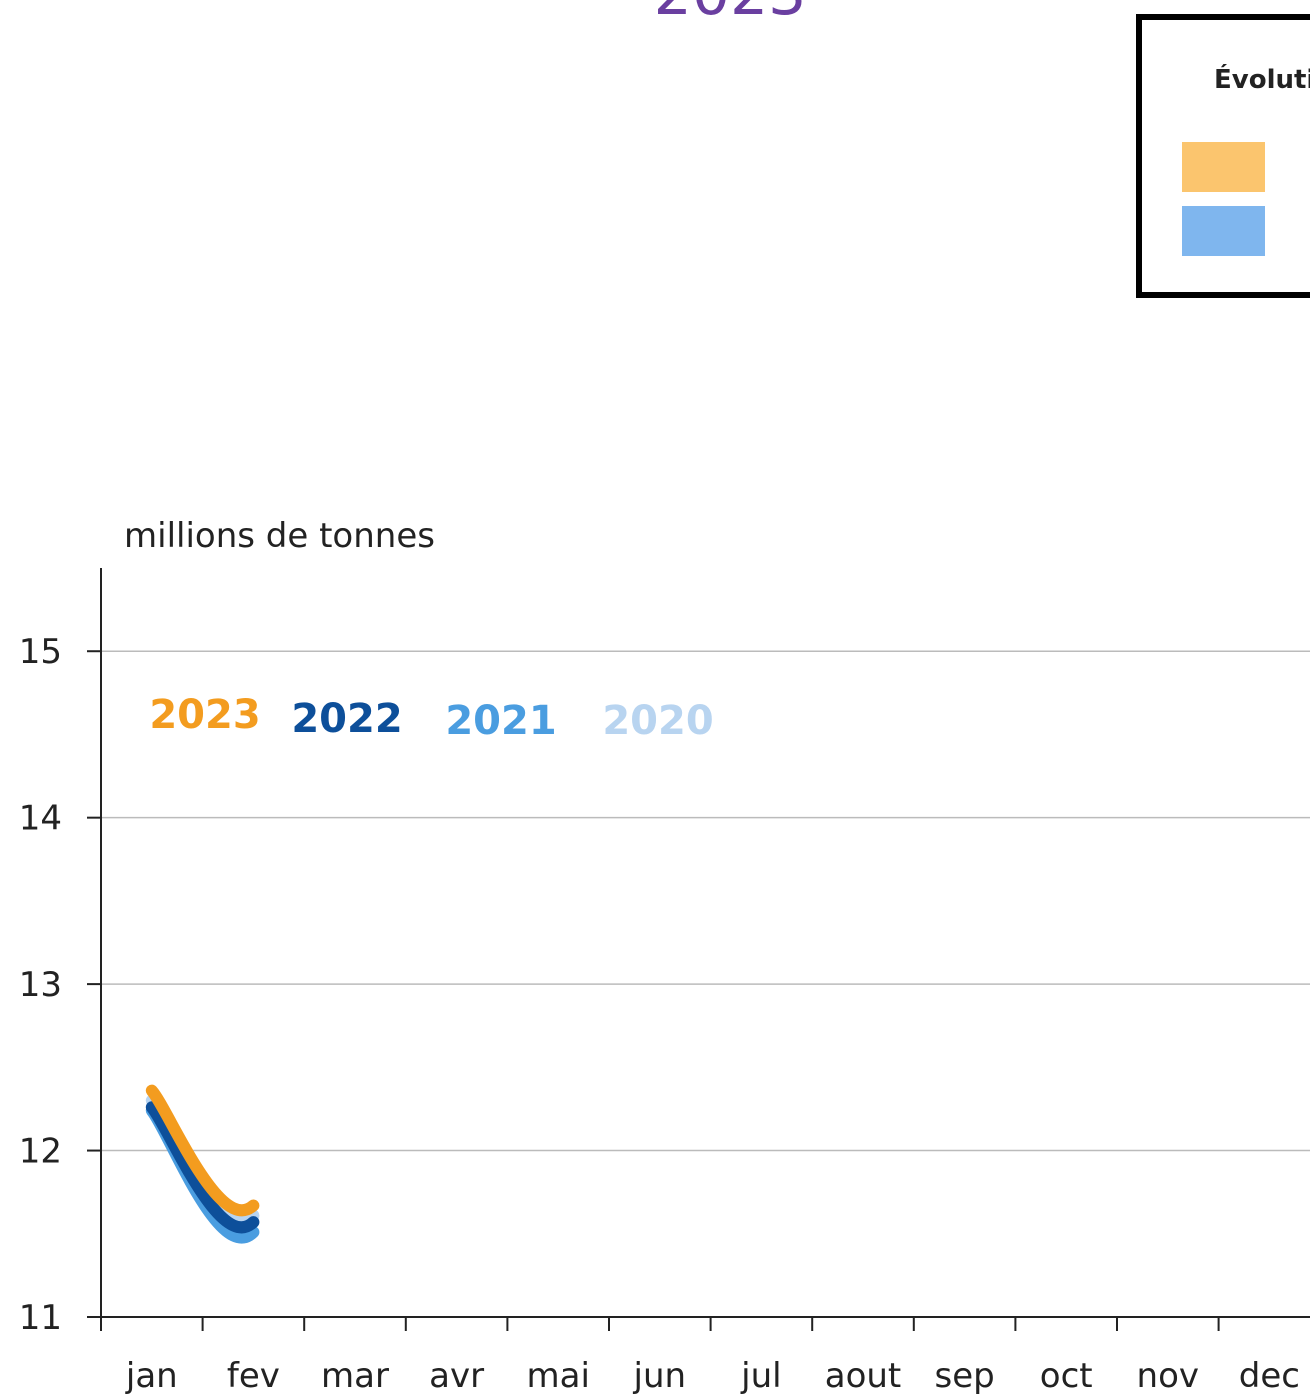 The image size is (1310, 1397). What do you see at coordinates (279, 536) in the screenshot?
I see `y-axis-label: millions de tonnes` at bounding box center [279, 536].